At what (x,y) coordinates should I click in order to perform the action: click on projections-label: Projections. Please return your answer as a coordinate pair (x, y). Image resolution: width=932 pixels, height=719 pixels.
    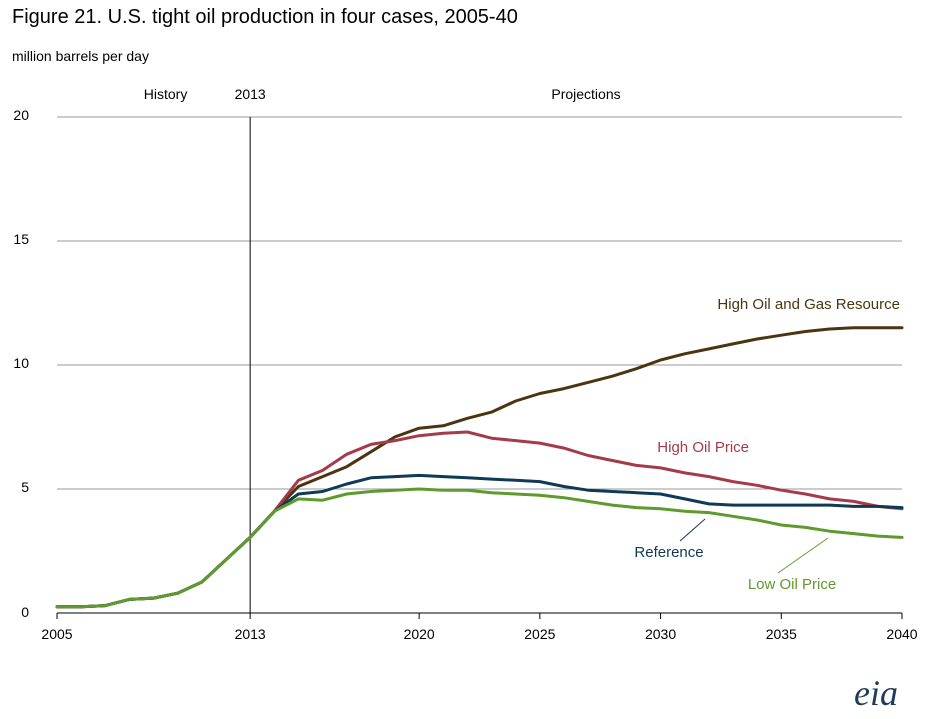
    Looking at the image, I should click on (585, 94).